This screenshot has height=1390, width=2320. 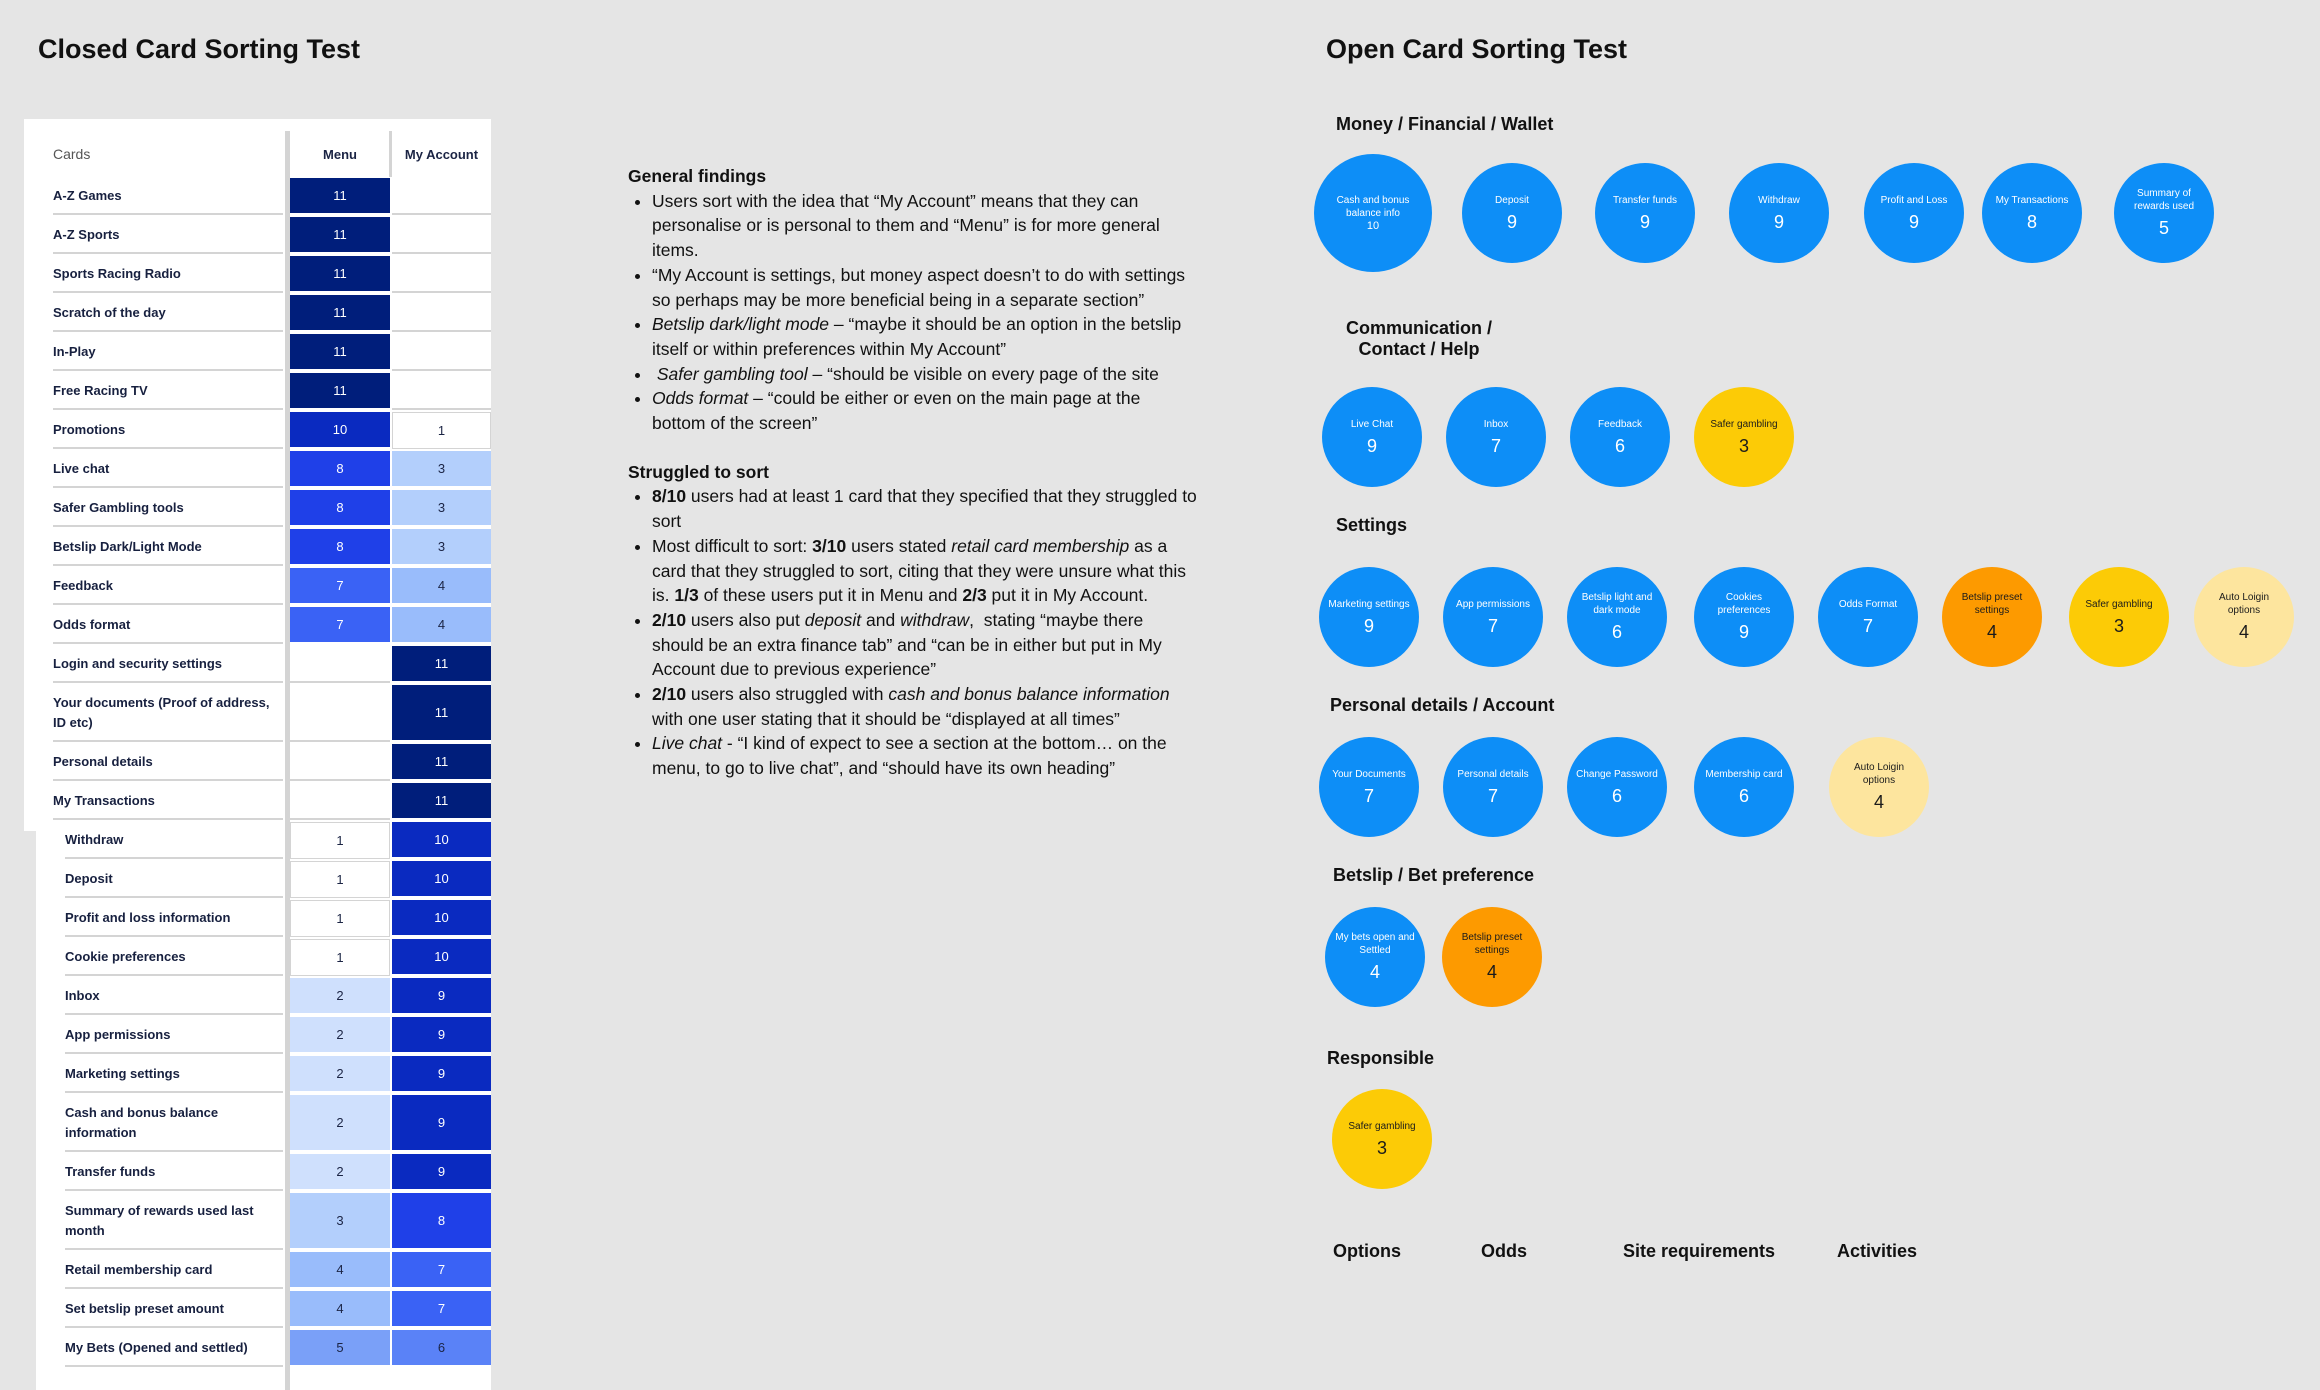 What do you see at coordinates (1367, 1251) in the screenshot?
I see `empty-group-heading: Options` at bounding box center [1367, 1251].